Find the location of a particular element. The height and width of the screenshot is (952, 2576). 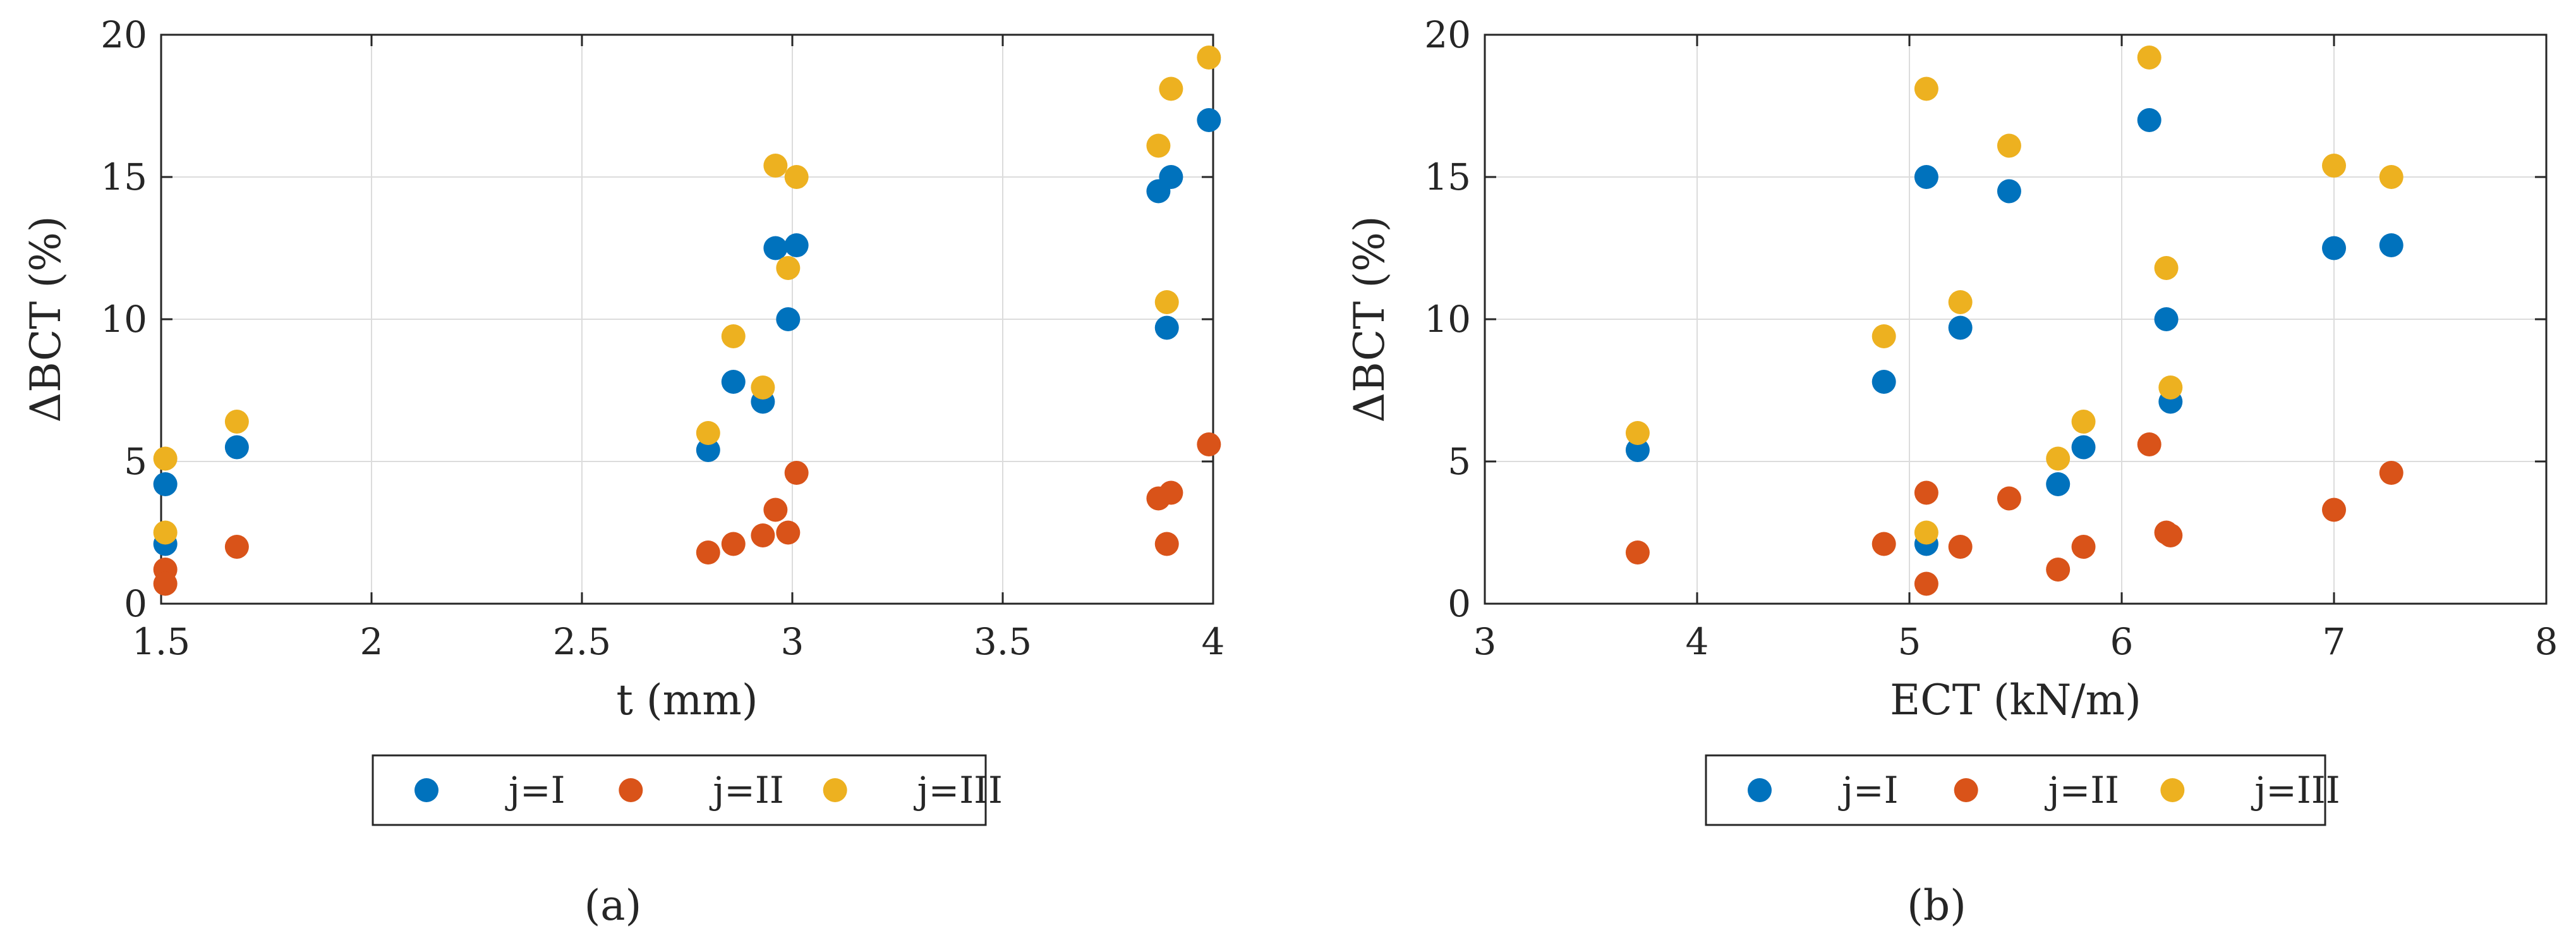

x-axis-label: ECT (kN/m) is located at coordinates (2015, 700).